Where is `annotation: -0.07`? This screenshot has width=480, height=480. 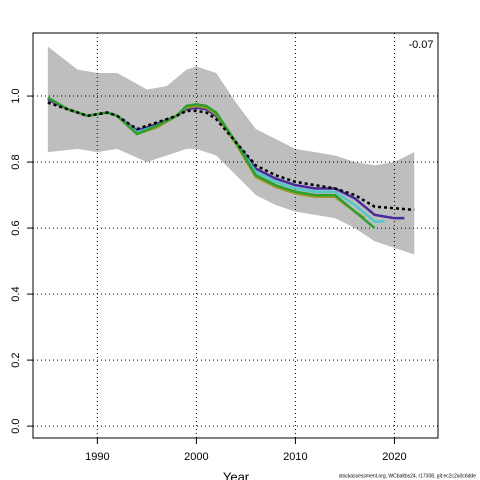 annotation: -0.07 is located at coordinates (420, 45).